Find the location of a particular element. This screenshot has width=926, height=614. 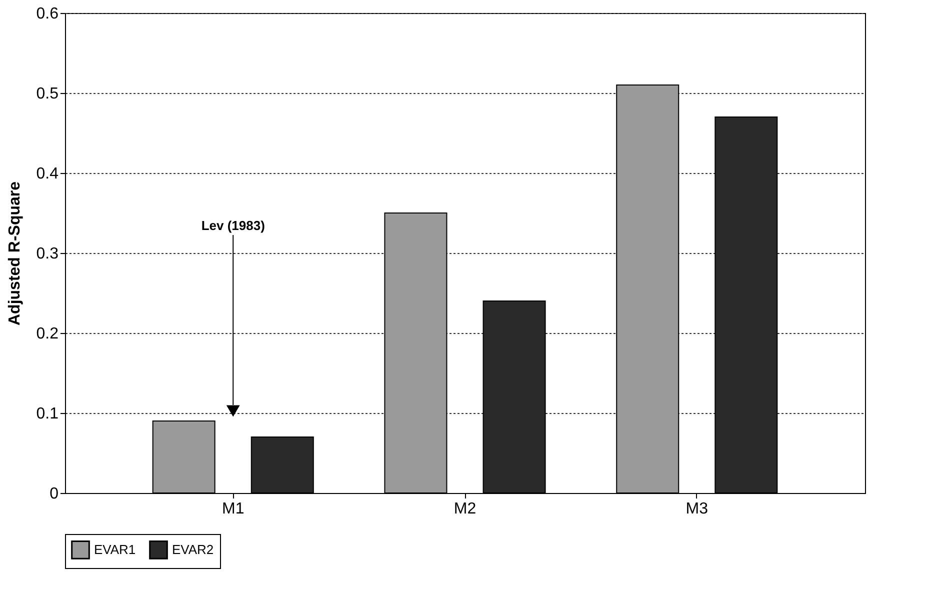

x-tick-label: M2 is located at coordinates (465, 509).